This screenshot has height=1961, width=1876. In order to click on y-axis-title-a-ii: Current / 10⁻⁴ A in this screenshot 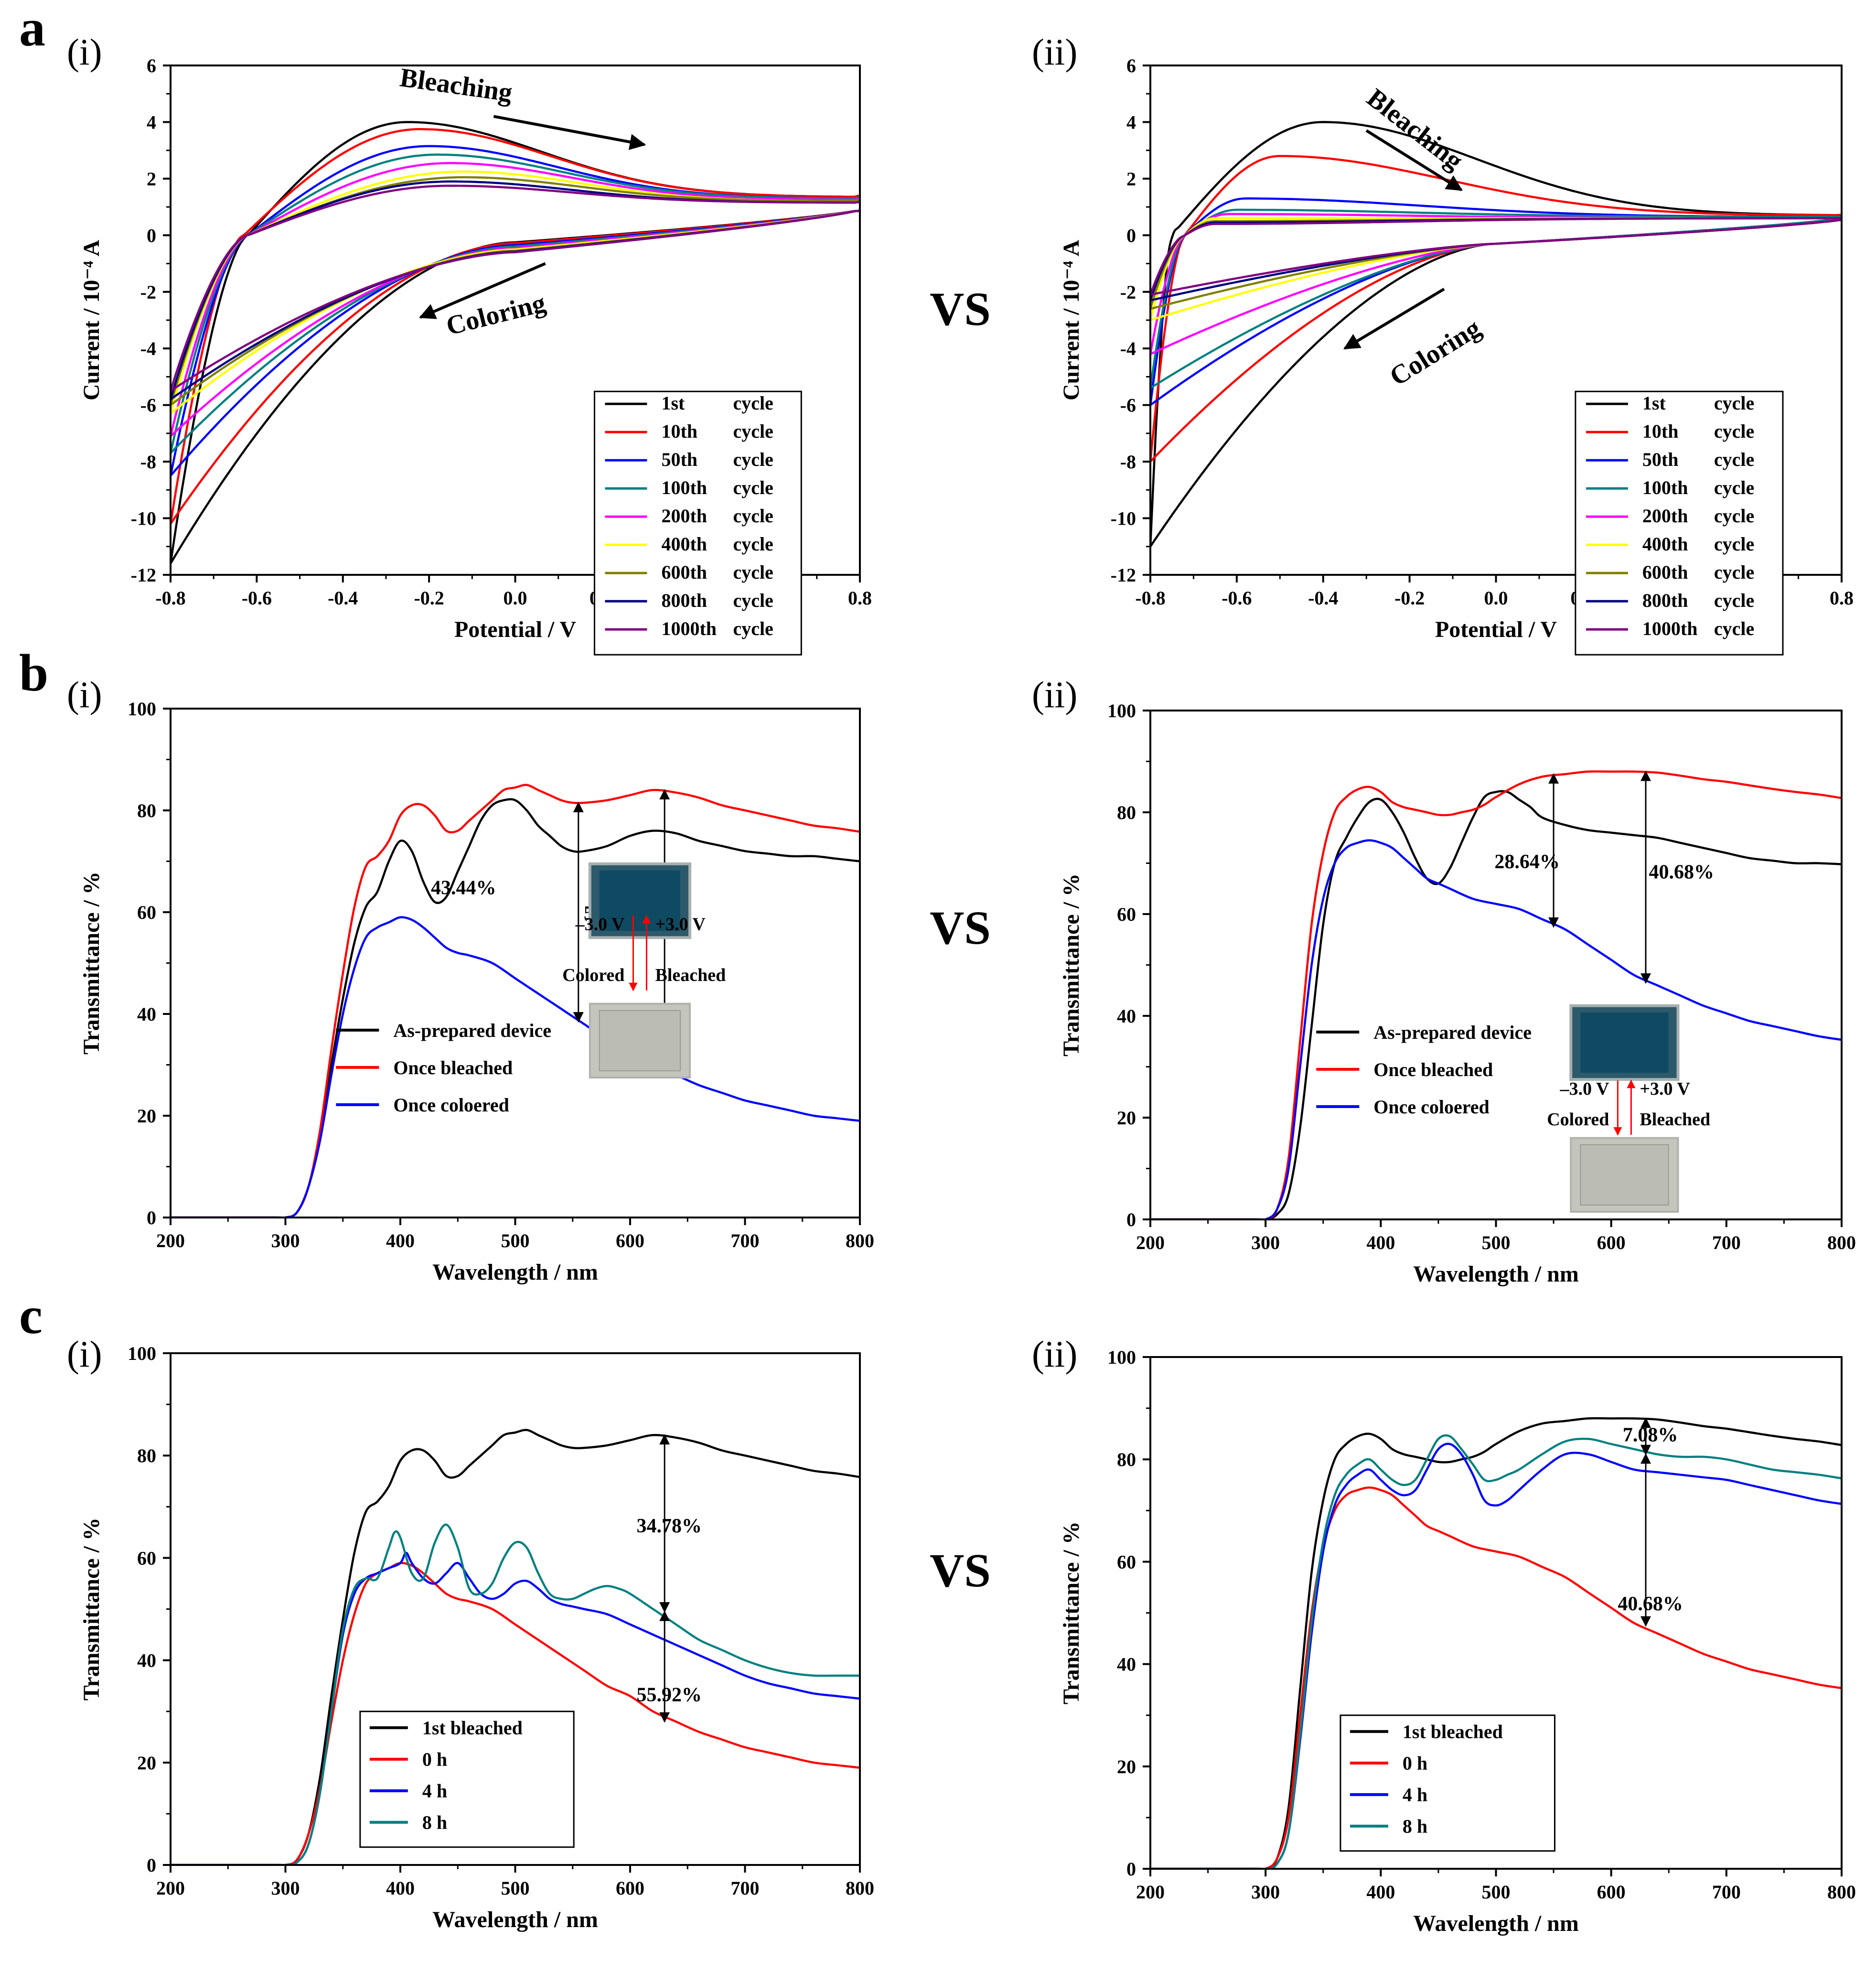, I will do `click(1071, 320)`.